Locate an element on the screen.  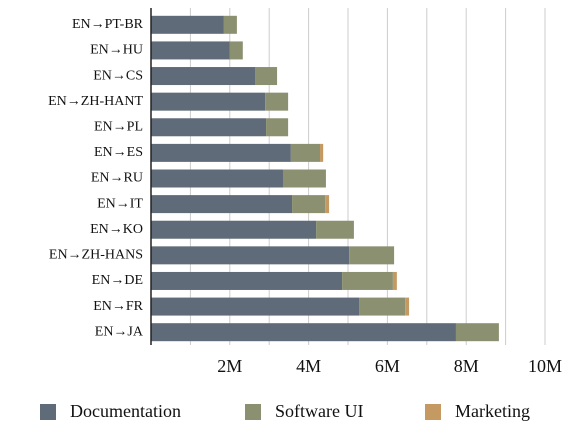
legend-label: Marketing is located at coordinates (492, 411).